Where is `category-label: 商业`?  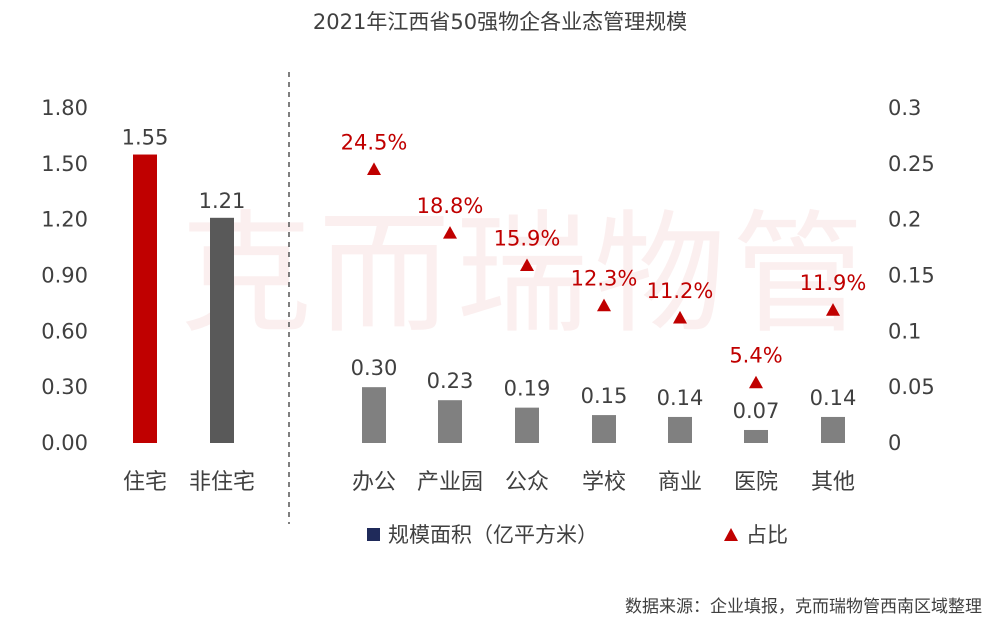
category-label: 商业 is located at coordinates (680, 482).